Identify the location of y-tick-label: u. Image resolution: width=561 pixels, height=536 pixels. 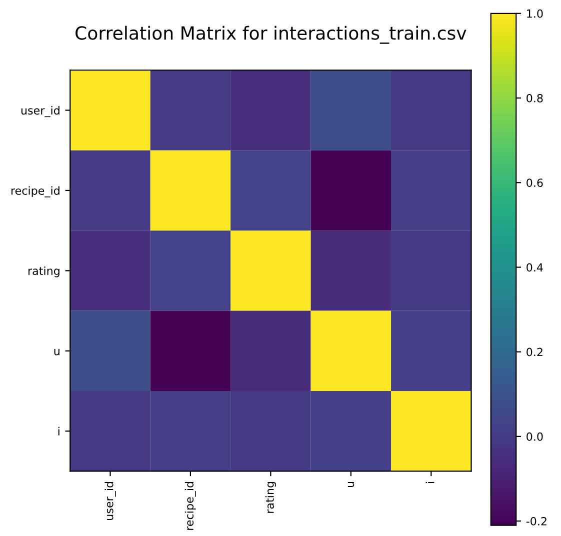
(57, 352).